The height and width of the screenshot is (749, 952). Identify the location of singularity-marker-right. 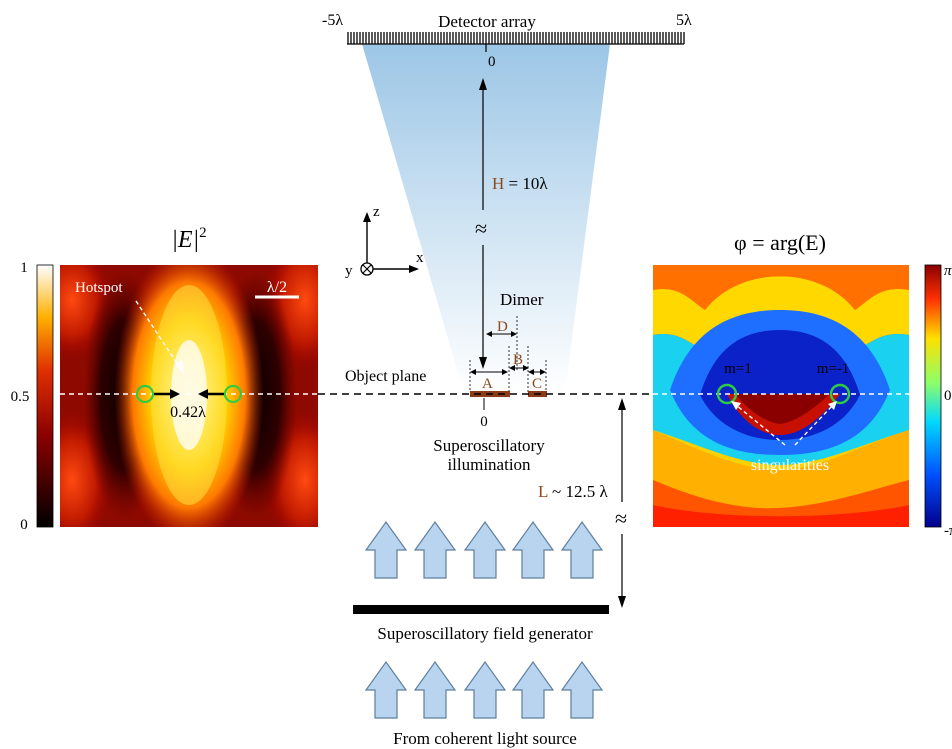
(233, 394).